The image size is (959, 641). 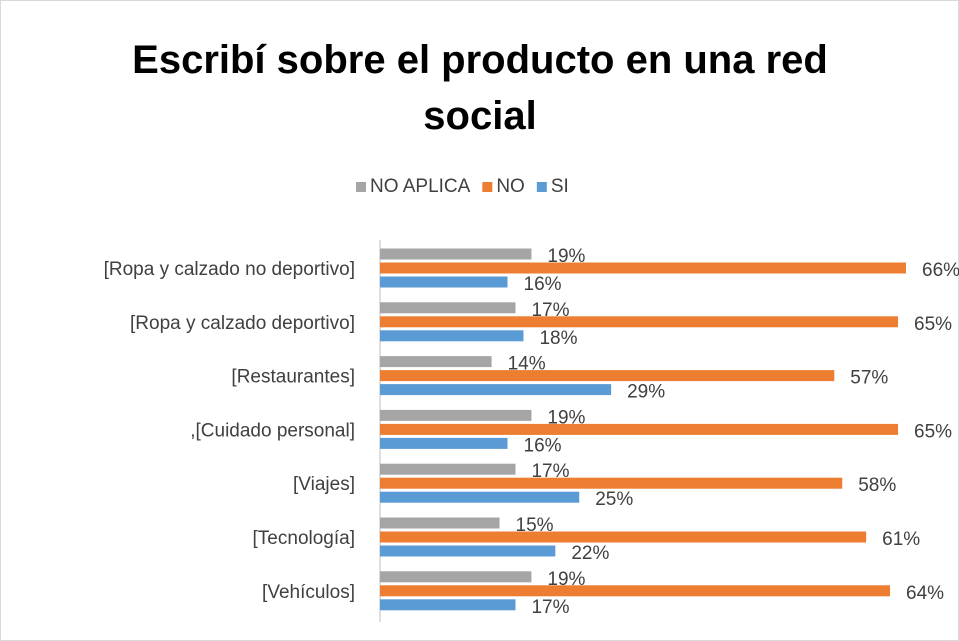 I want to click on data-label: 64%, so click(x=925, y=593).